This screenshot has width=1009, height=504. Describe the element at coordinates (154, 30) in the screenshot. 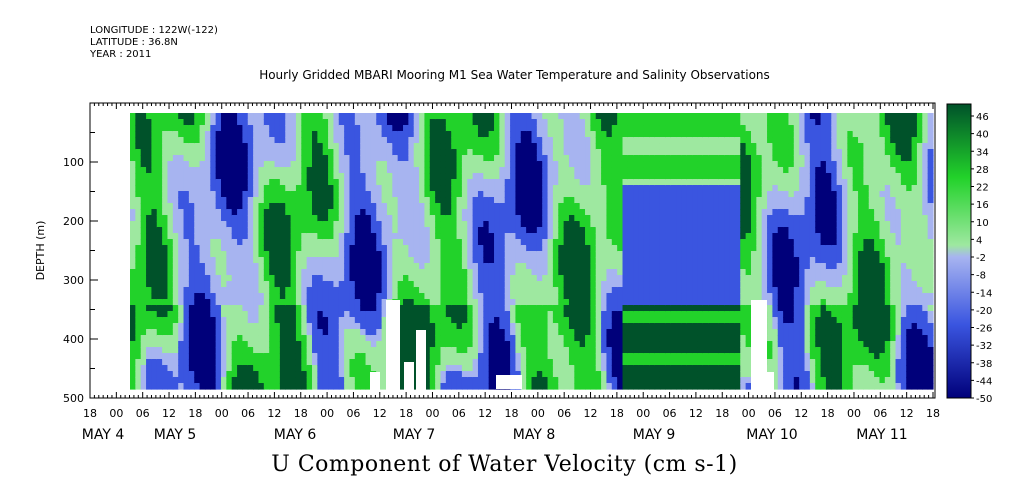

I see `longitude-label: LONGITUDE : 122W(-122)` at that location.